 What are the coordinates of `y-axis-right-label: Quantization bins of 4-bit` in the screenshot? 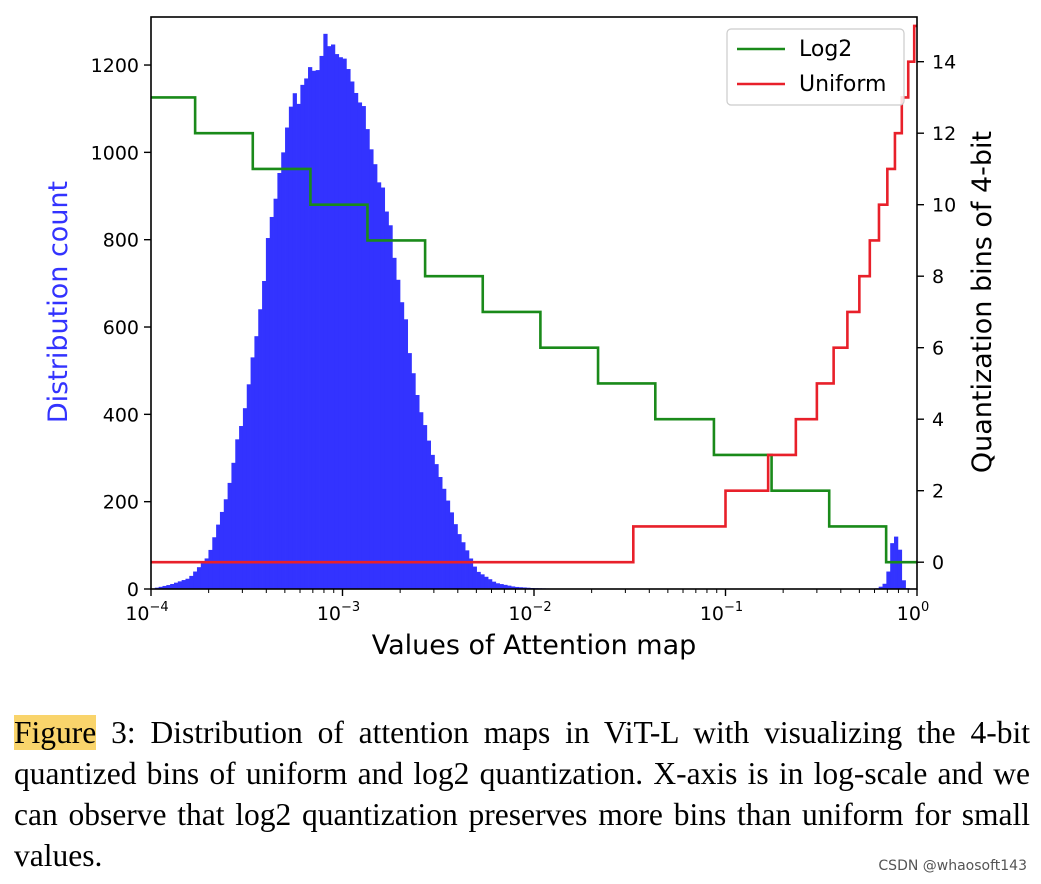 It's located at (982, 302).